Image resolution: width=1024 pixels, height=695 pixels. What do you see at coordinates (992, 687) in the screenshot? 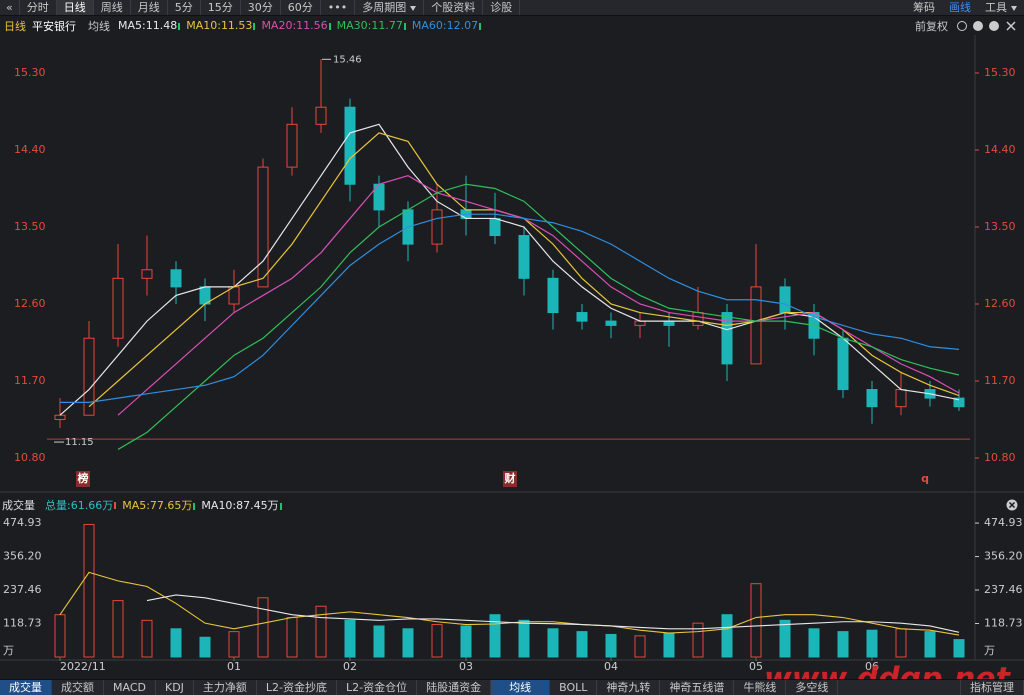
I see `indicator-tab: 指标管理` at bounding box center [992, 687].